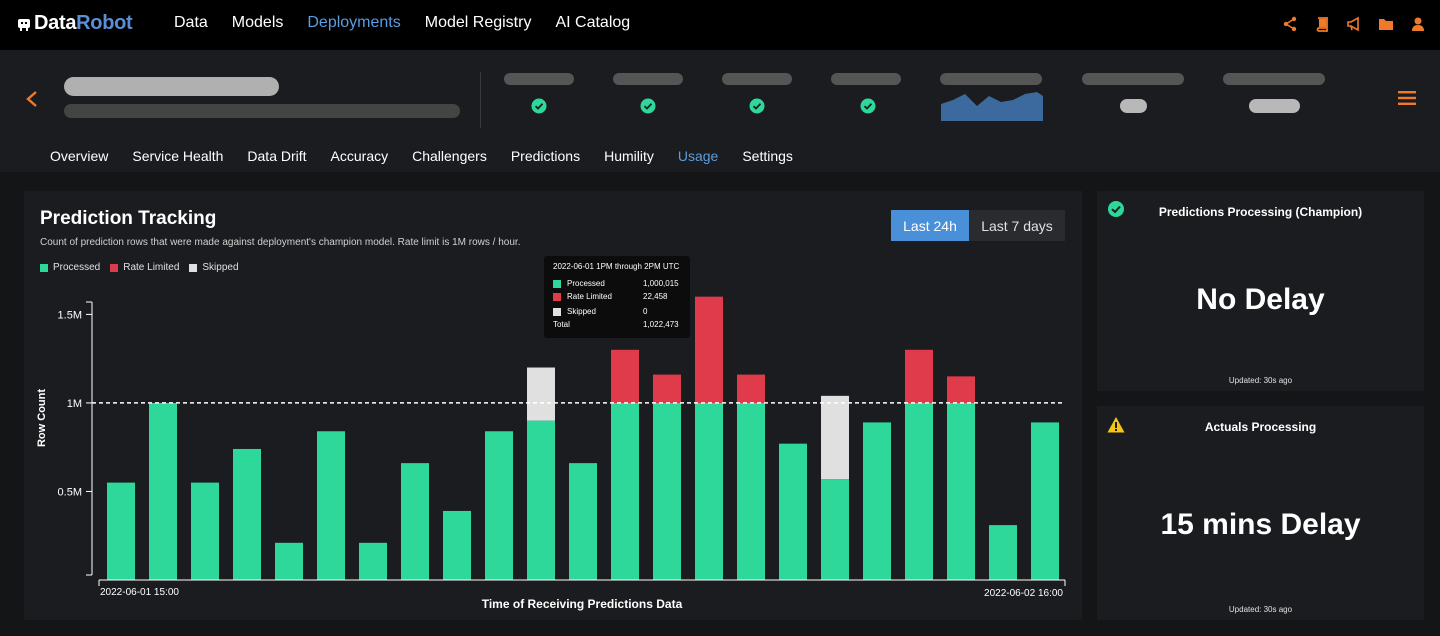 This screenshot has height=636, width=1440. I want to click on card-updated: Updated: 30s ago, so click(1260, 380).